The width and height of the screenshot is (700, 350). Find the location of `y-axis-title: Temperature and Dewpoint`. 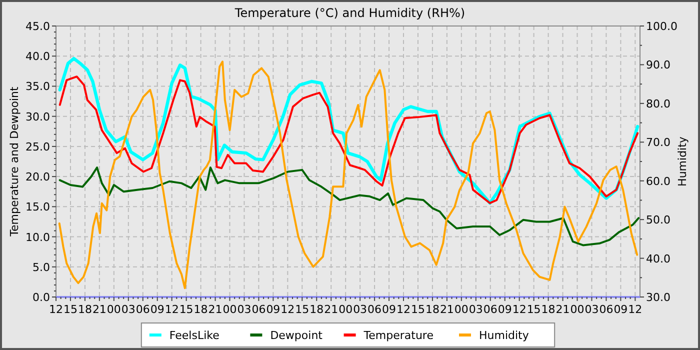

y-axis-title: Temperature and Dewpoint is located at coordinates (14, 162).